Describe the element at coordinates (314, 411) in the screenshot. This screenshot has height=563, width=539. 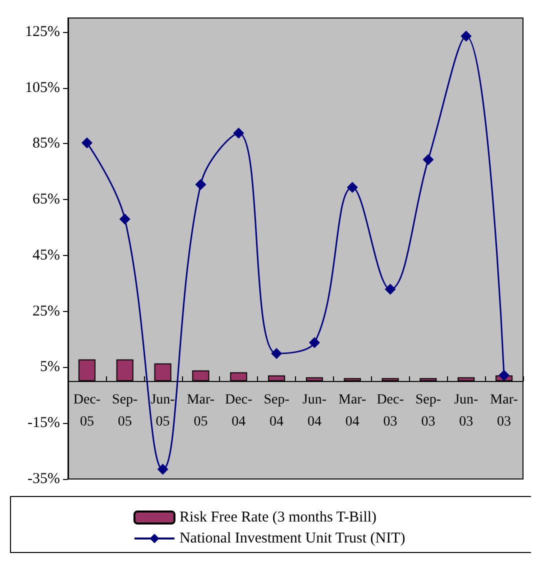
I see `x-tick-label: Jun-04` at that location.